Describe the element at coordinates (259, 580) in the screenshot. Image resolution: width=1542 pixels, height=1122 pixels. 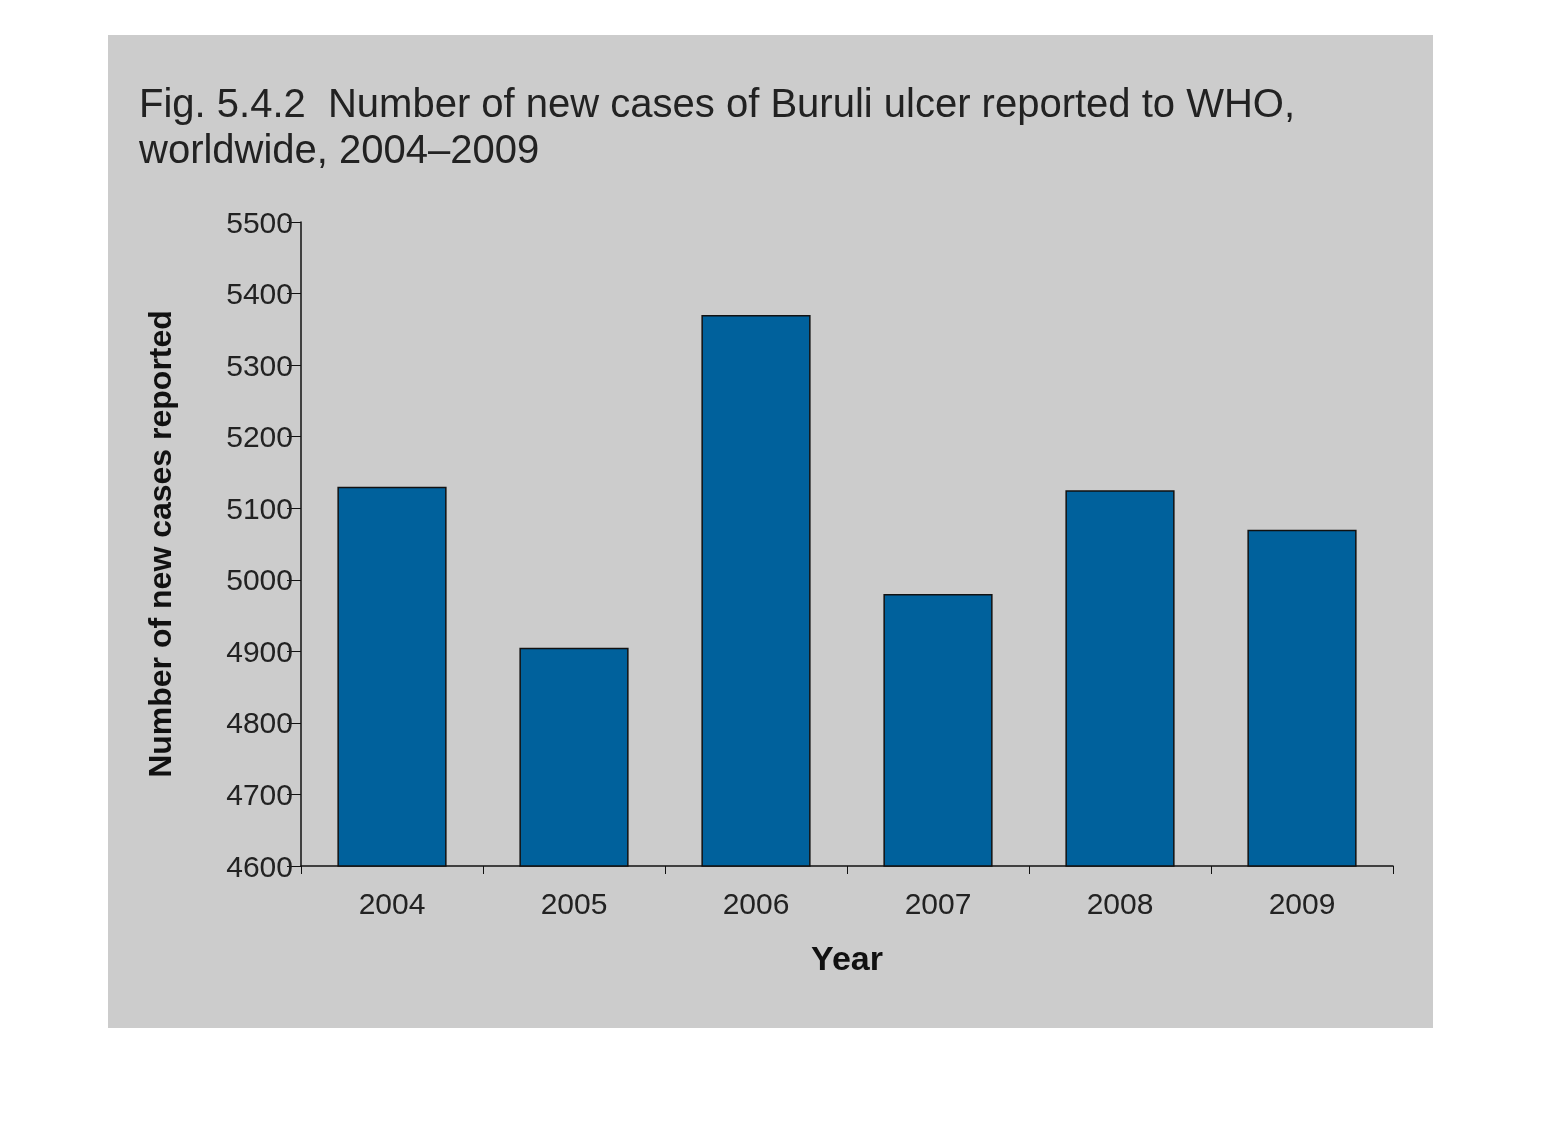
I see `y-tick-label: 5000` at that location.